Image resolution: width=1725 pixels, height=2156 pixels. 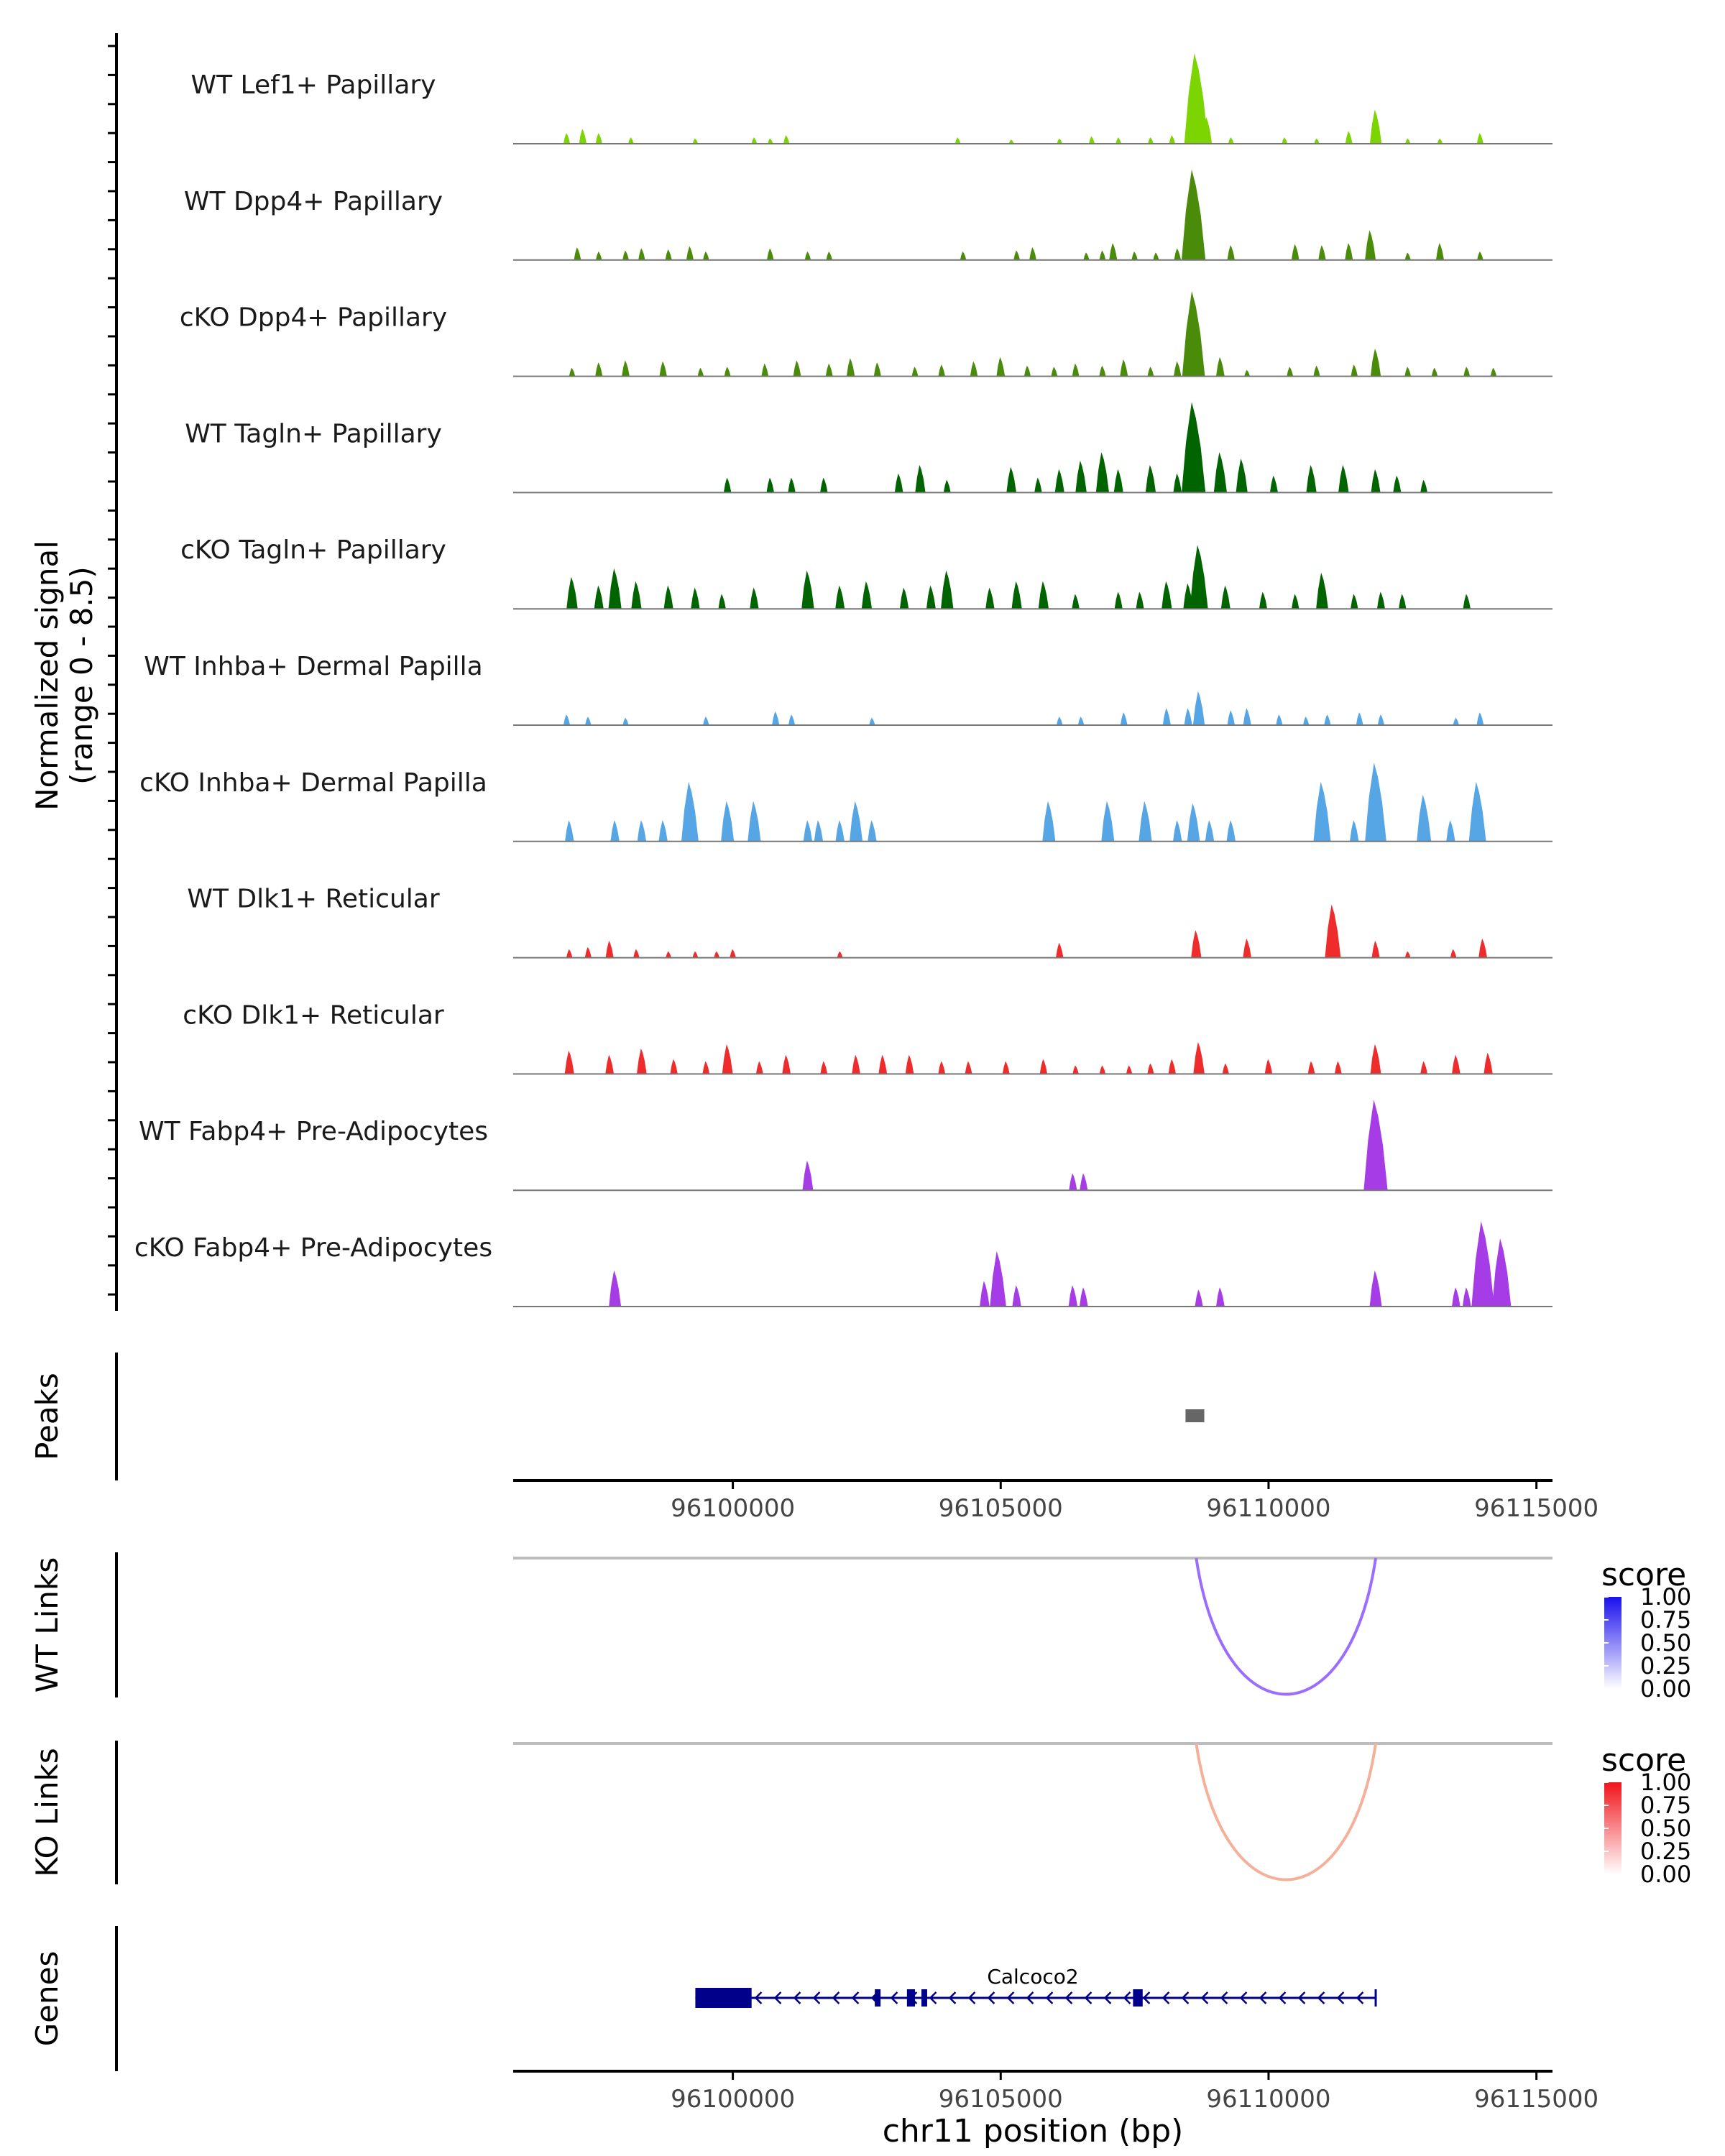 What do you see at coordinates (868, 215) in the screenshot?
I see `track-1: WT Dpp4+ Papillary` at bounding box center [868, 215].